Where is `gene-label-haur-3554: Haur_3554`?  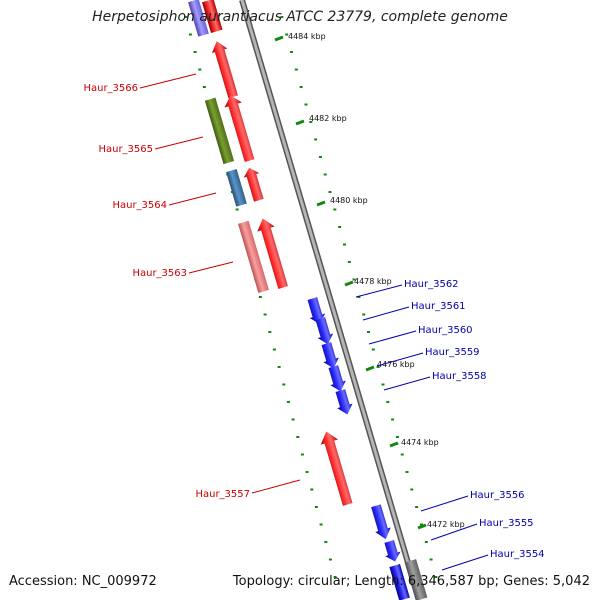
gene-label-haur-3554: Haur_3554 is located at coordinates (517, 554).